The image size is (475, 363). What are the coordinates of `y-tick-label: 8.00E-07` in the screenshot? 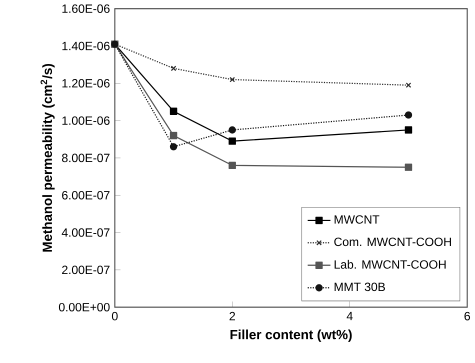 It's located at (86, 158).